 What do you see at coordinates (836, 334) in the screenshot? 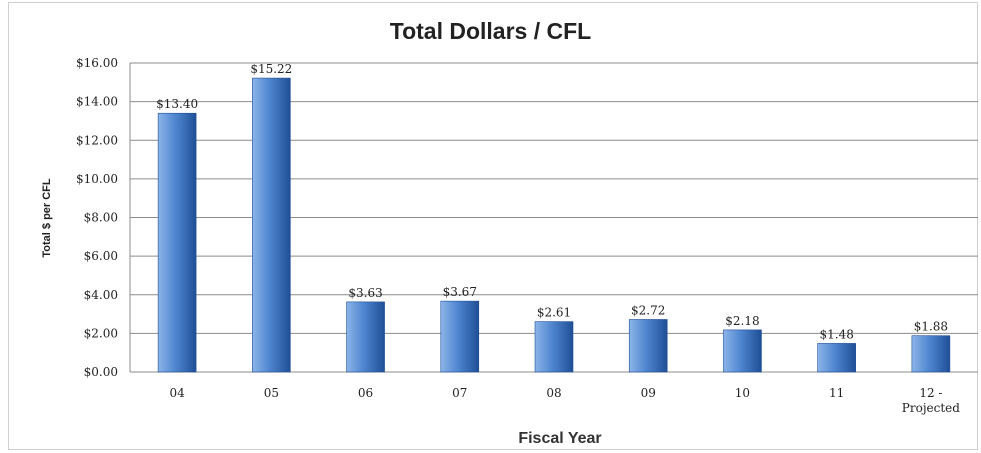
I see `data-label: $1.48` at bounding box center [836, 334].